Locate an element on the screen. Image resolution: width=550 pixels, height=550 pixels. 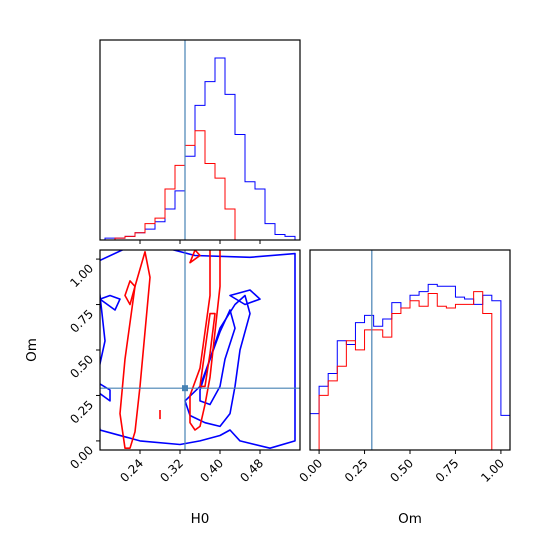
om-y-tick-label: 0.75 is located at coordinates (81, 321).